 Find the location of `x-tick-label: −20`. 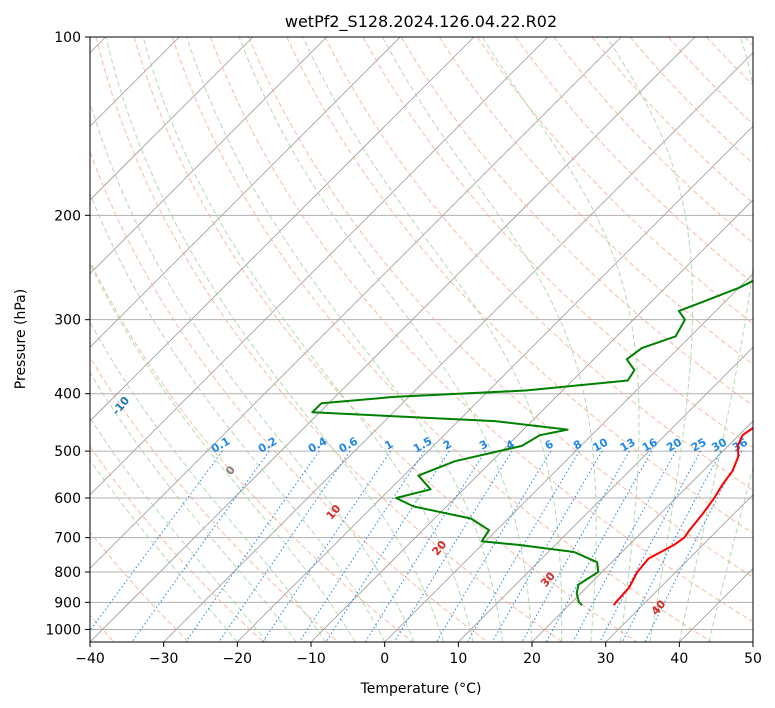

x-tick-label: −20 is located at coordinates (238, 659).